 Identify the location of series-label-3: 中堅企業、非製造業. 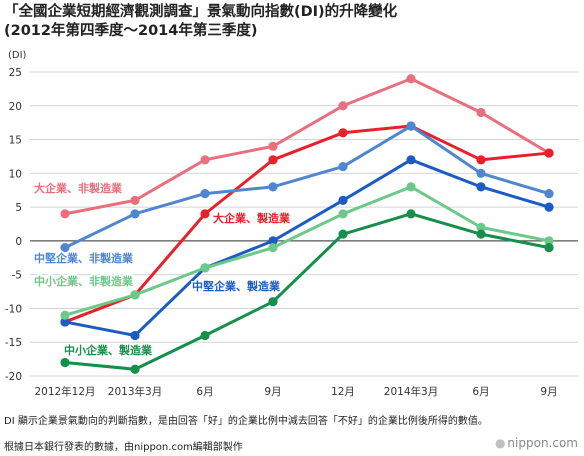
(84, 258).